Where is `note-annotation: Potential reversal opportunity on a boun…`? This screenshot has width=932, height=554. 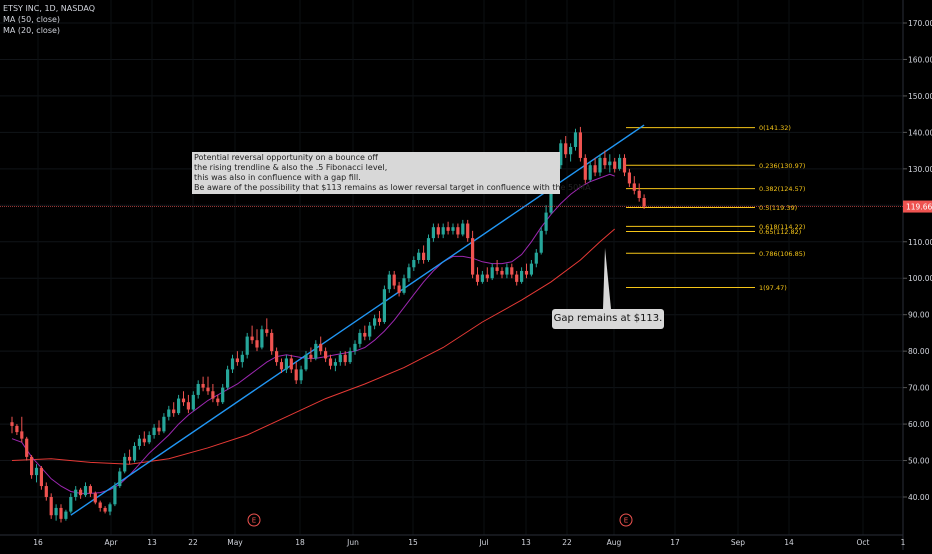 note-annotation: Potential reversal opportunity on a boun… is located at coordinates (391, 173).